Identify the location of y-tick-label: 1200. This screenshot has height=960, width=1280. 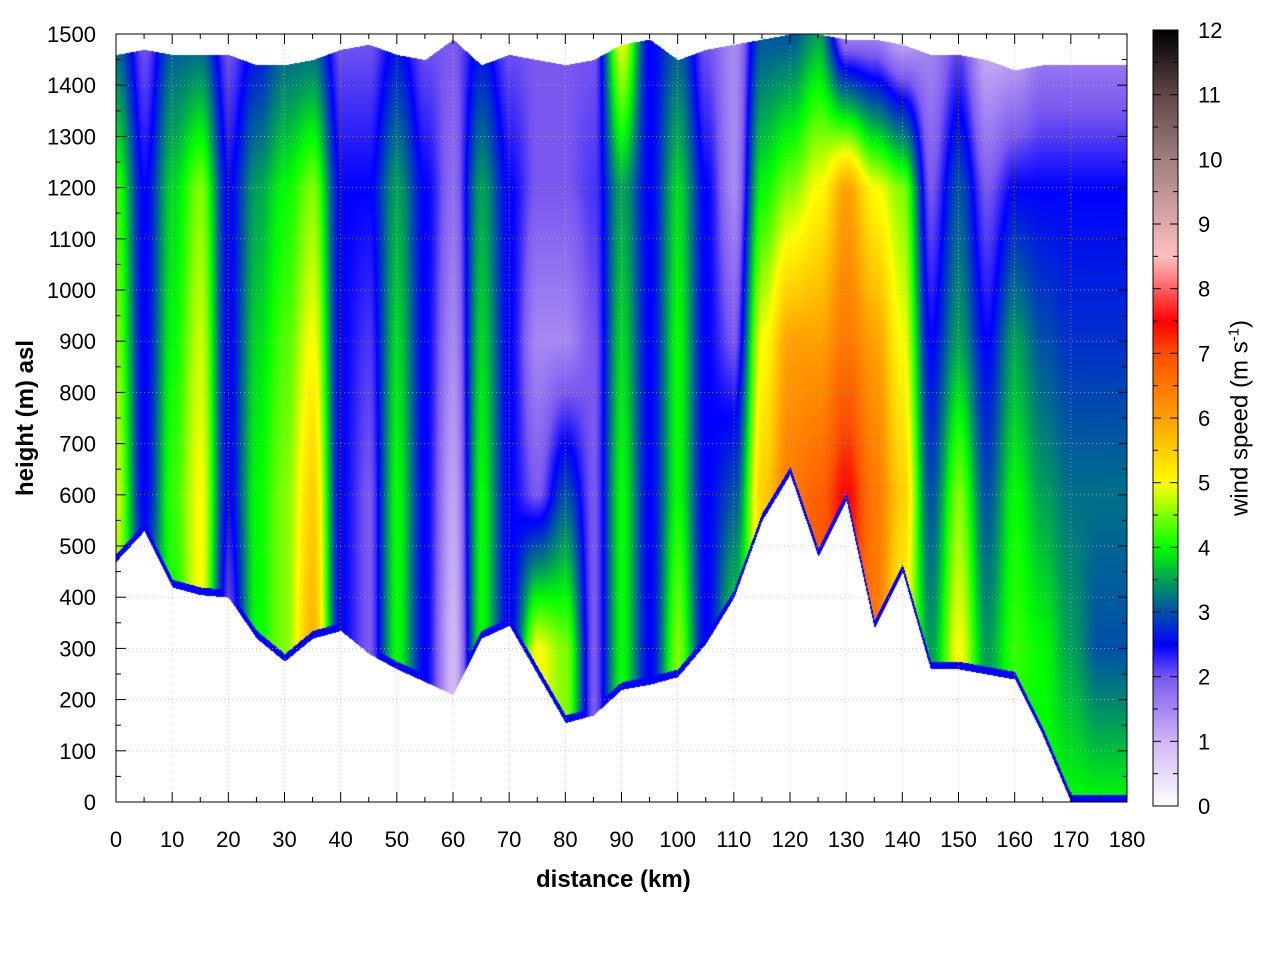
(71, 188).